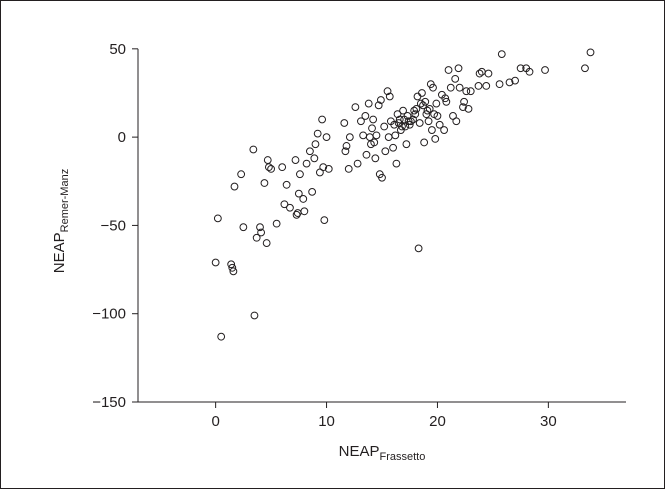 Image resolution: width=665 pixels, height=489 pixels. What do you see at coordinates (109, 314) in the screenshot?
I see `y-tick-label: −100` at bounding box center [109, 314].